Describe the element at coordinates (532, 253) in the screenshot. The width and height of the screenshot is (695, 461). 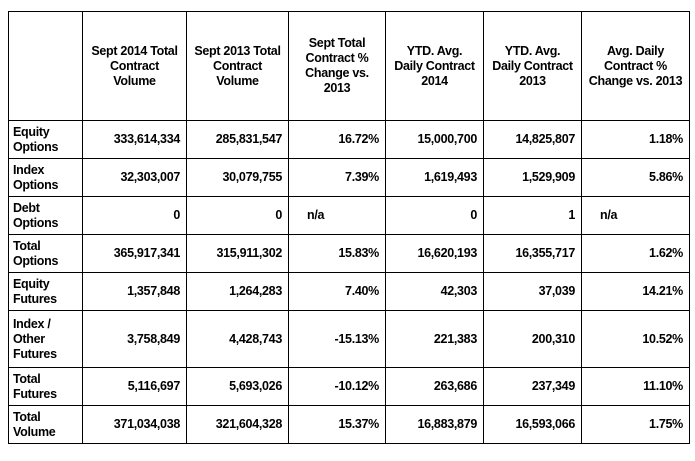
I see `table-cell: 16,355,717` at that location.